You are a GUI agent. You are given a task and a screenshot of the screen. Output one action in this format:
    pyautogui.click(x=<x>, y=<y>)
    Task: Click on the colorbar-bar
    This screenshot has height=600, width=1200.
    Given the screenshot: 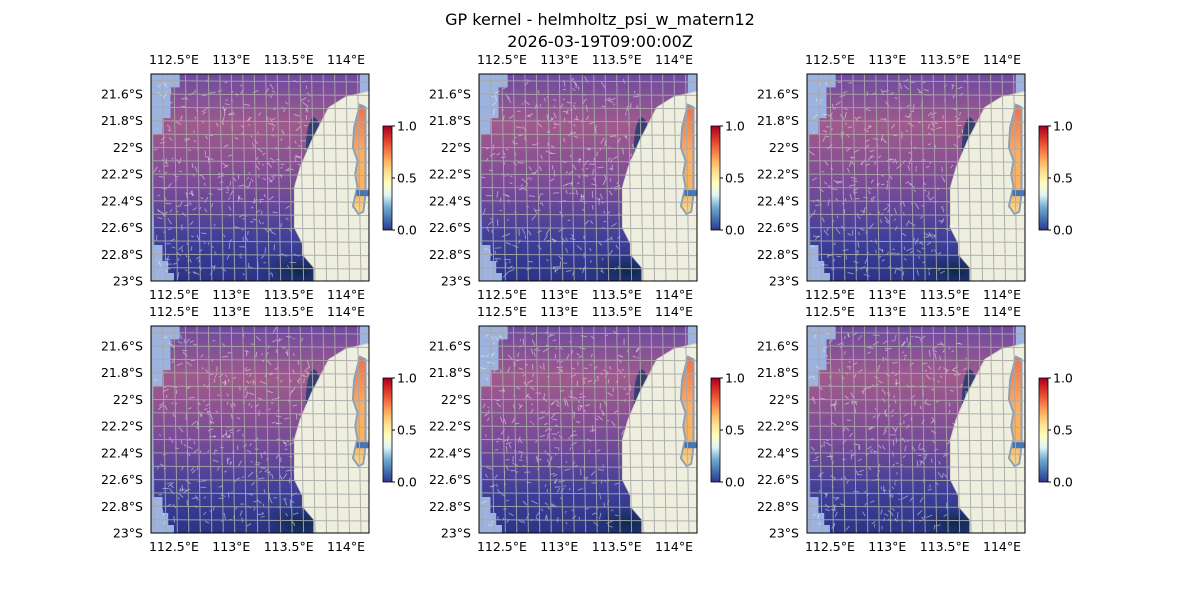 What is the action you would take?
    pyautogui.click(x=387, y=430)
    